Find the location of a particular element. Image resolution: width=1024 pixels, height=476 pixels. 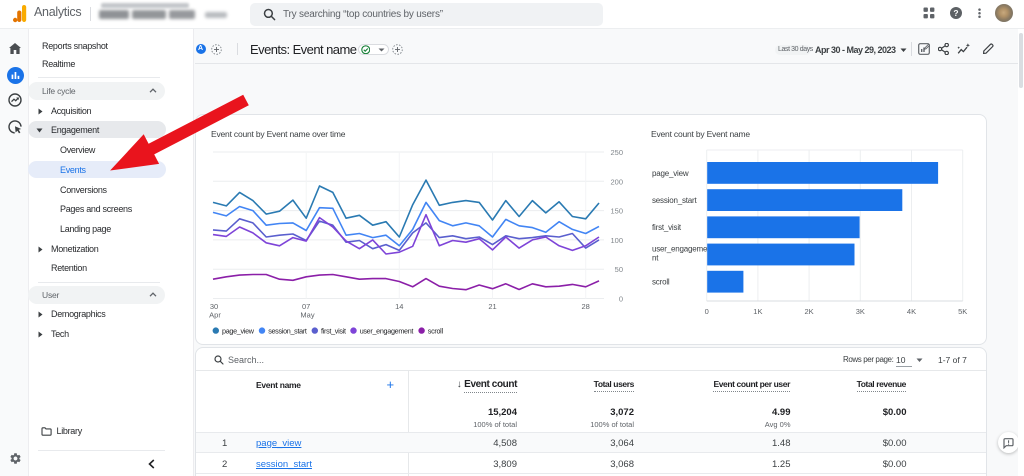

svg-text: Apr is located at coordinates (215, 315).